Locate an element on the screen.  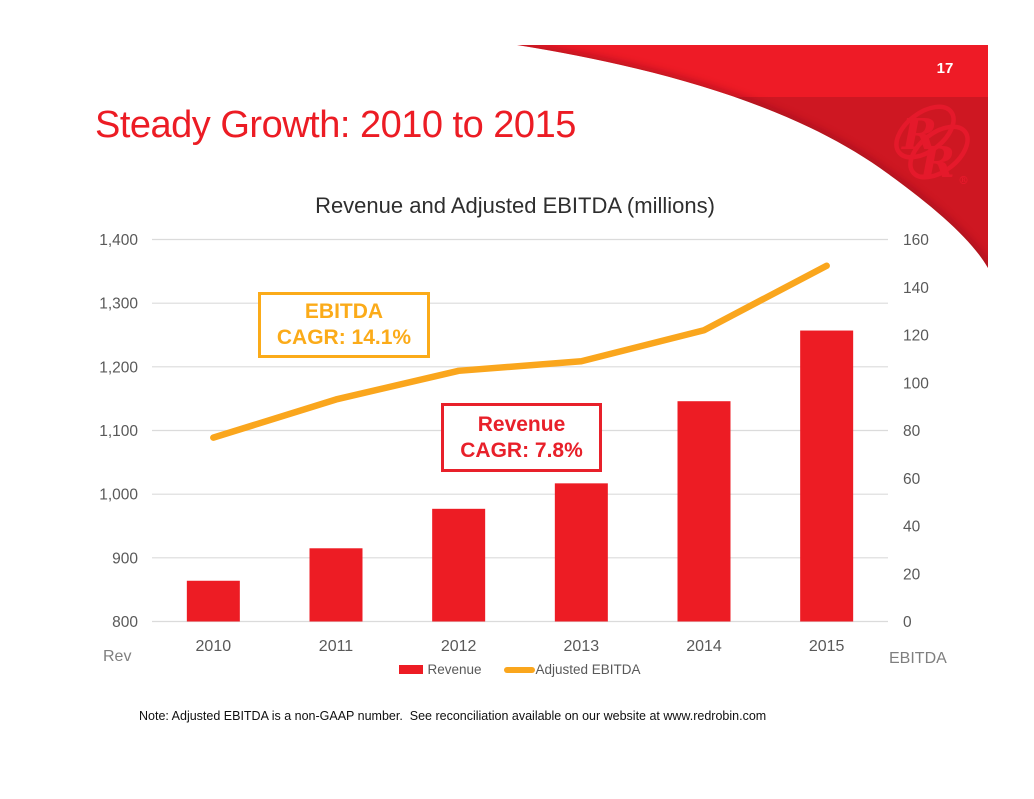
revenue-bar-2011 is located at coordinates (336, 585).